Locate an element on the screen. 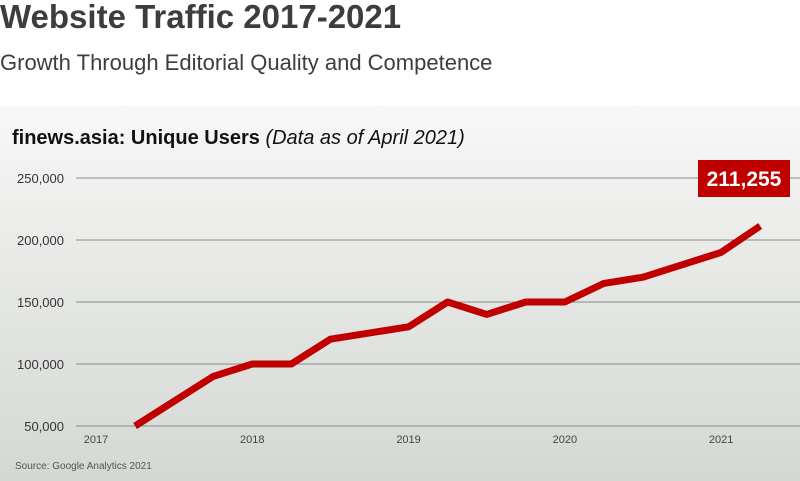  x-tick-label: 2020 is located at coordinates (565, 440).